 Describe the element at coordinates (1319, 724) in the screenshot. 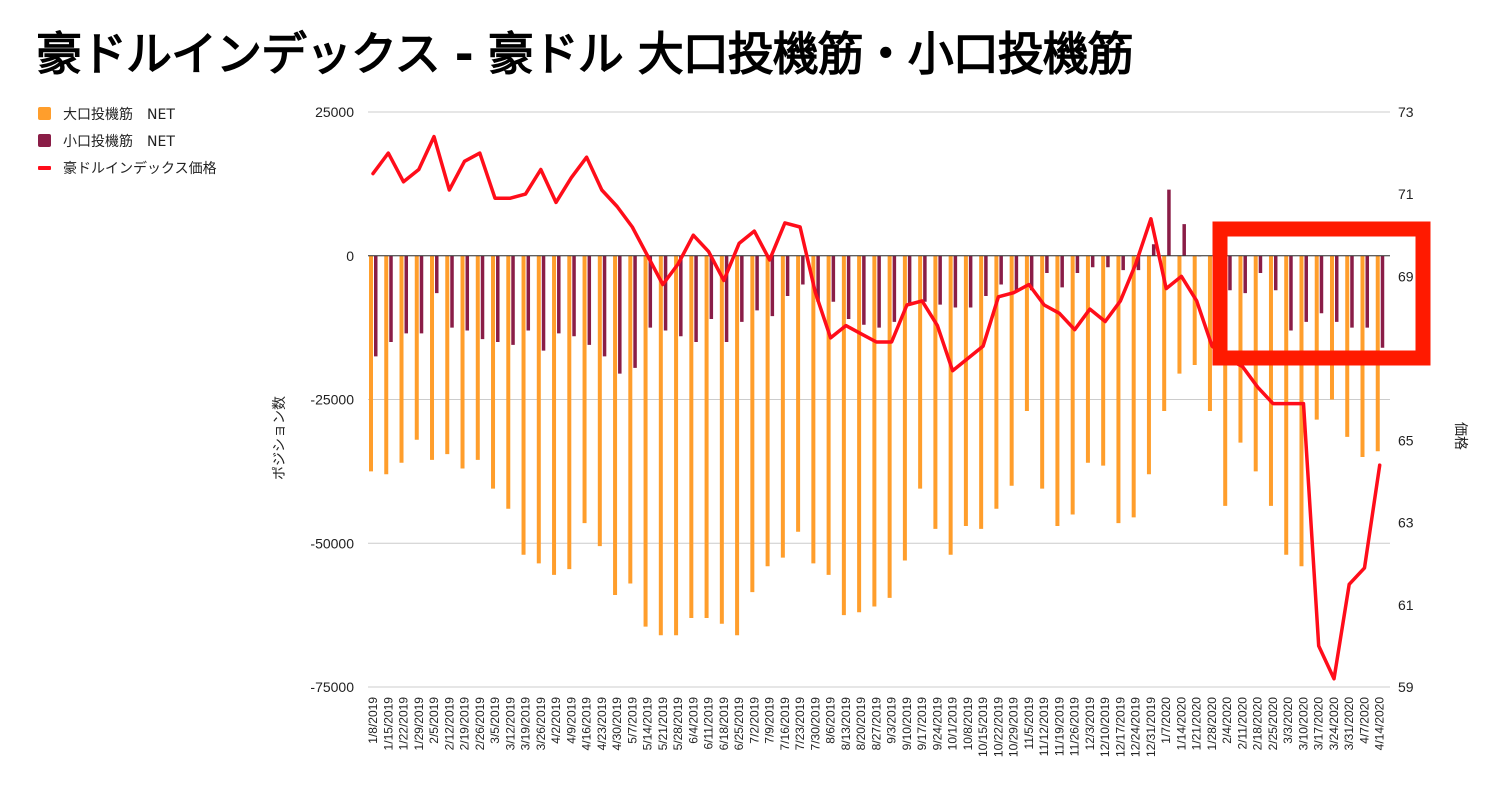

I see `x-tick-label-62: 3/17/2020` at that location.